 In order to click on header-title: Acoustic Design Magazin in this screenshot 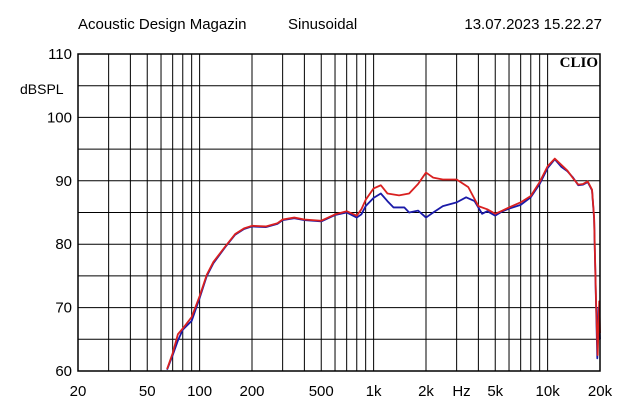, I will do `click(162, 24)`.